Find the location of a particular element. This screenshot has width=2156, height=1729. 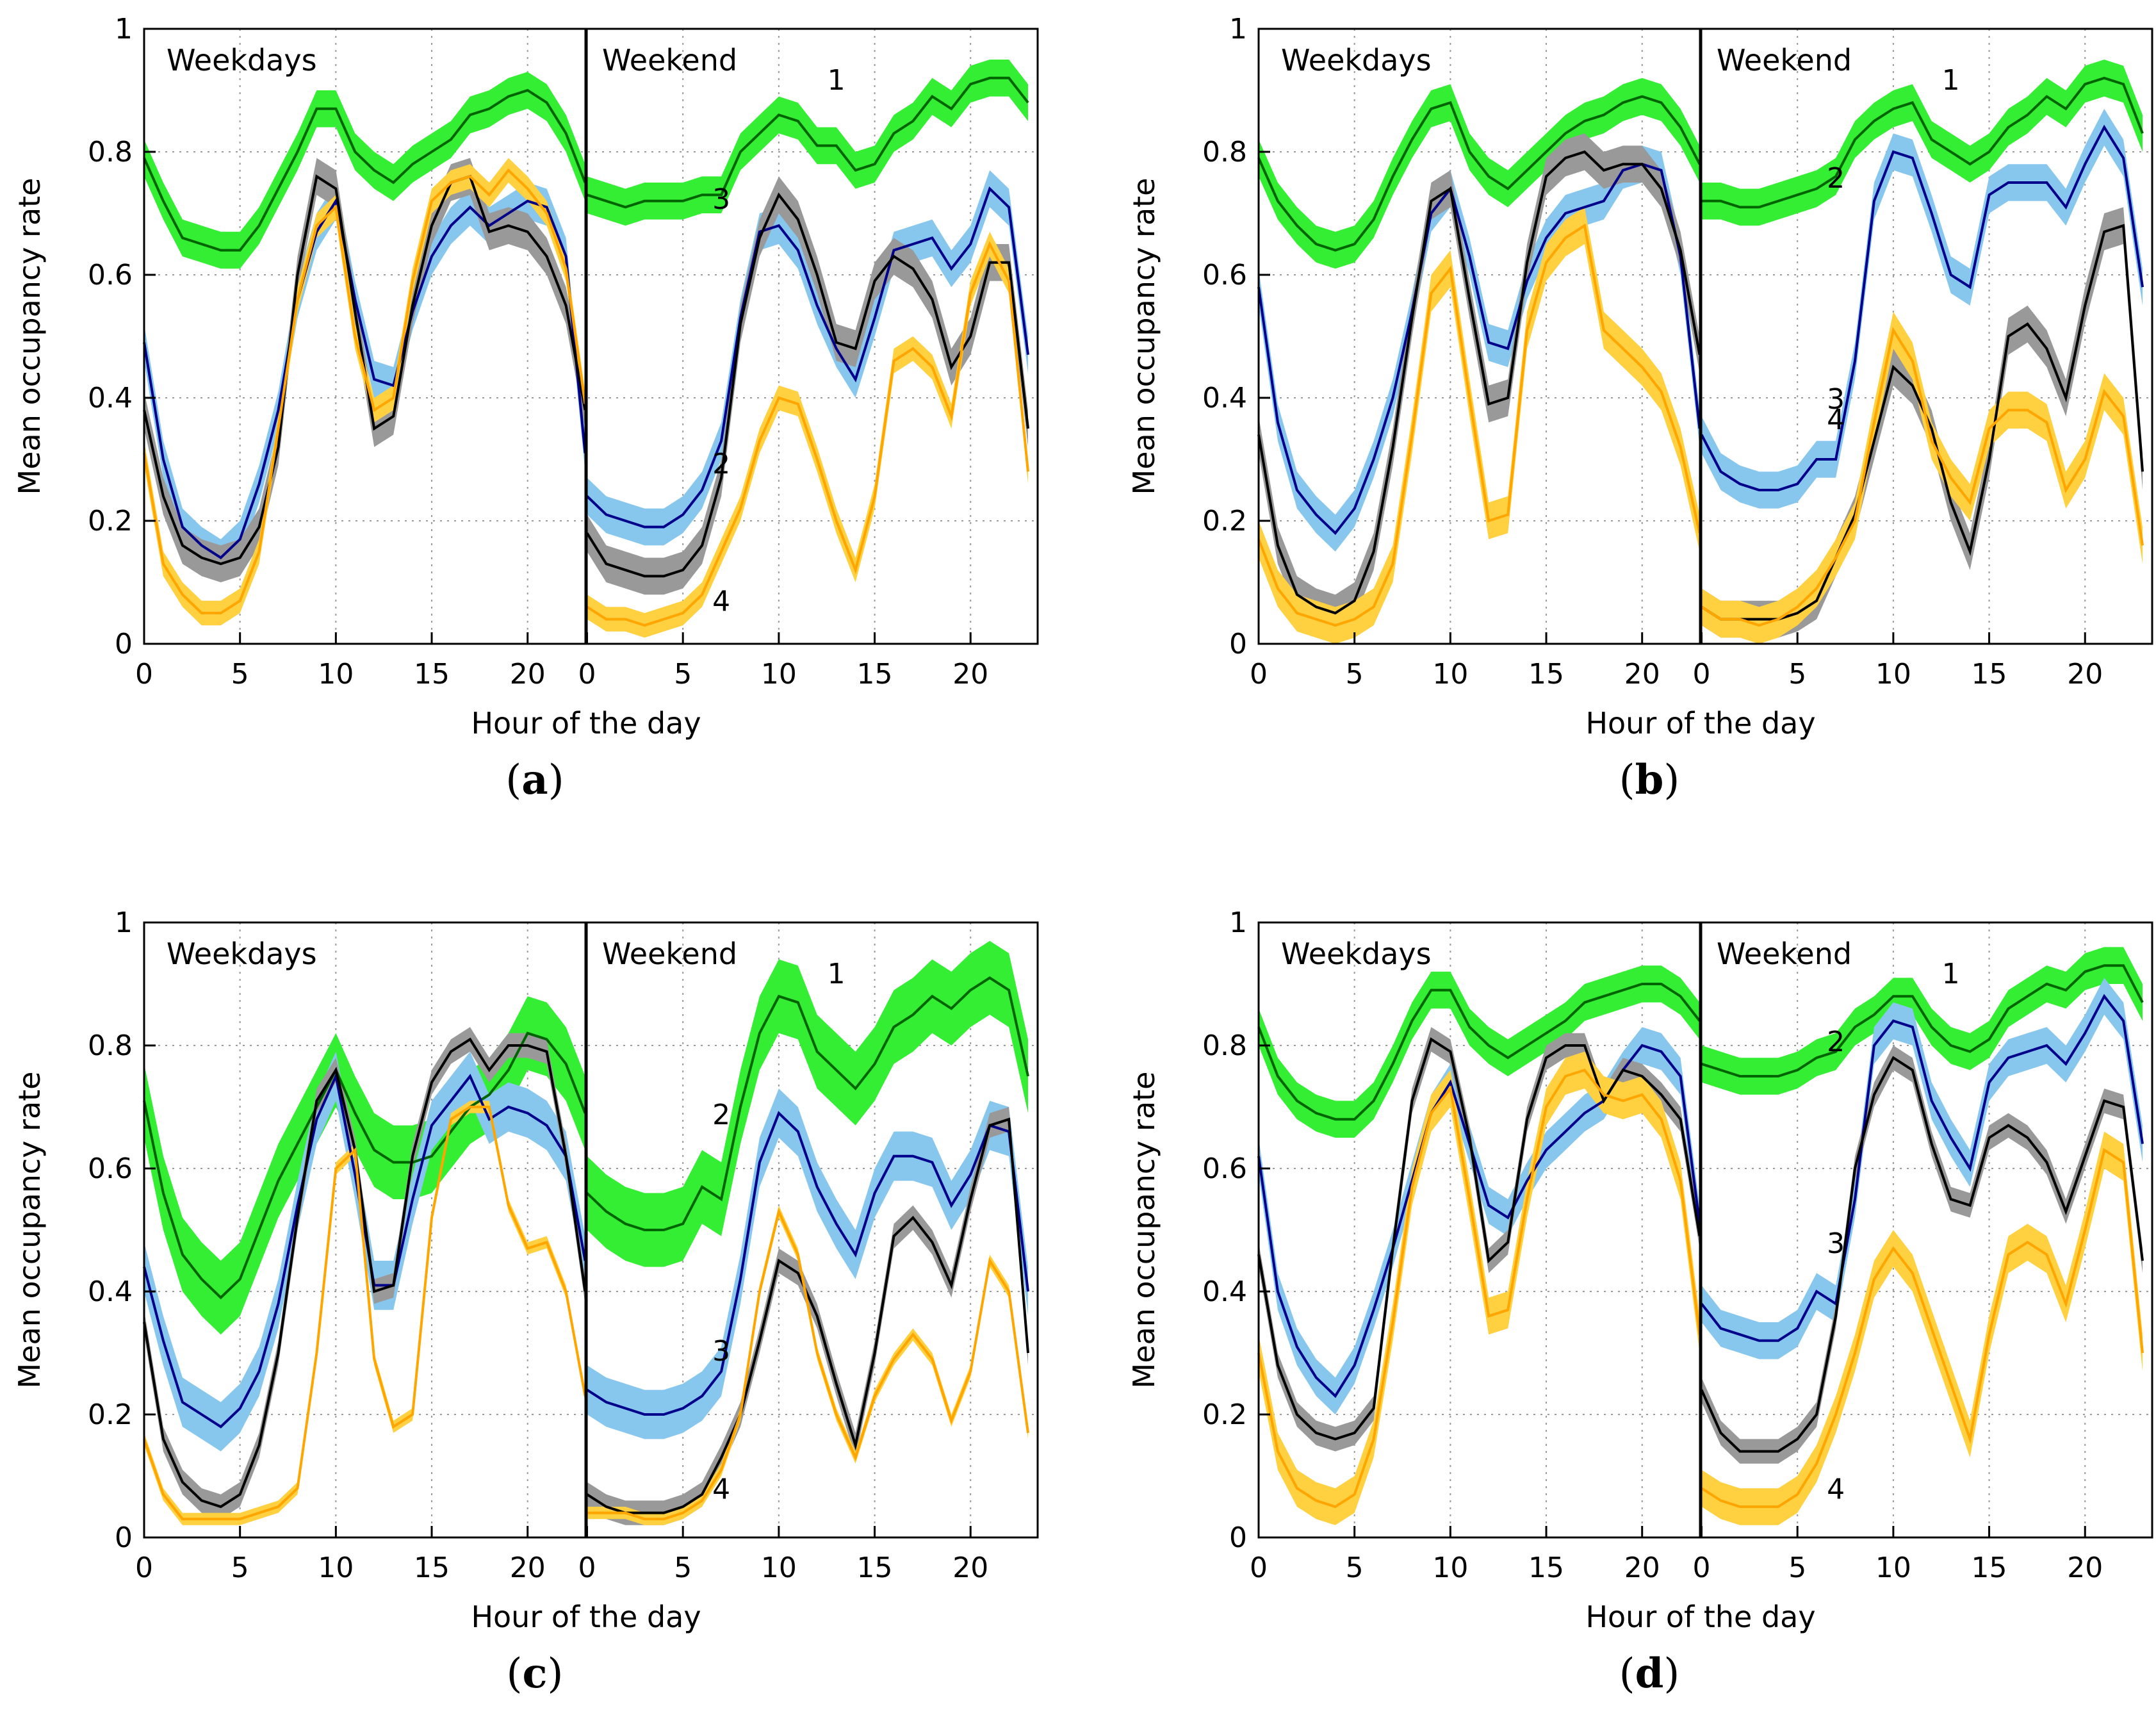

series-2-weekend-line is located at coordinates (807, 1263).